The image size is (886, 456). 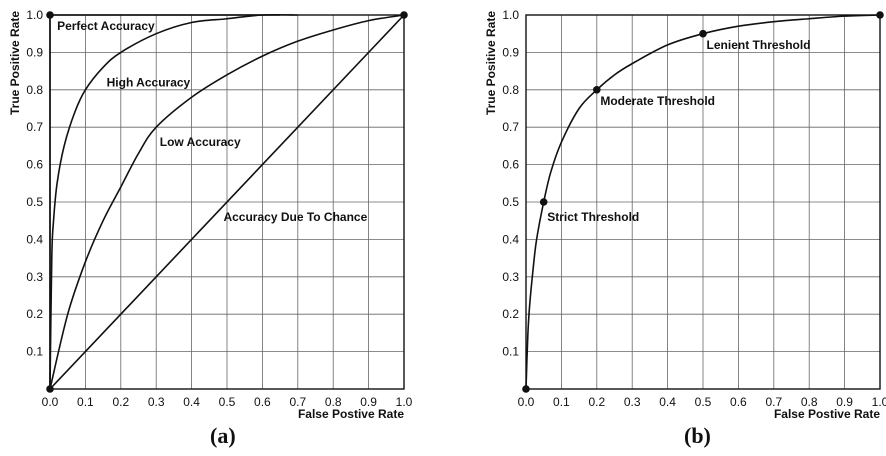 What do you see at coordinates (106, 26) in the screenshot?
I see `annotation-perfect-accuracy: Perfect Accuracy` at bounding box center [106, 26].